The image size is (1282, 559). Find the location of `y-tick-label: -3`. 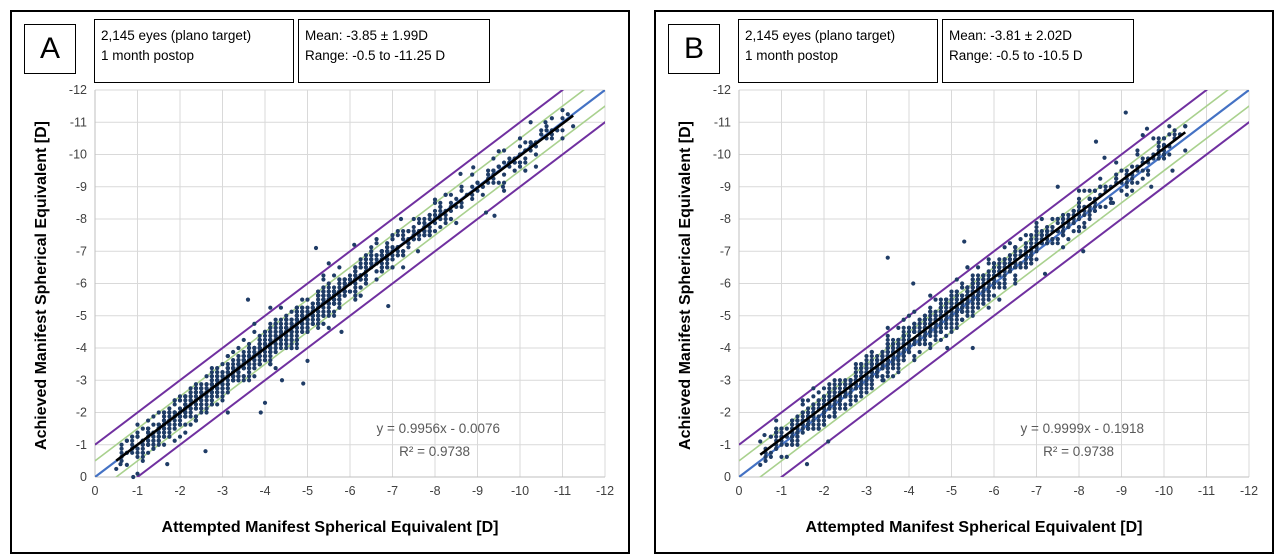

y-tick-label: -3 is located at coordinates (81, 380).